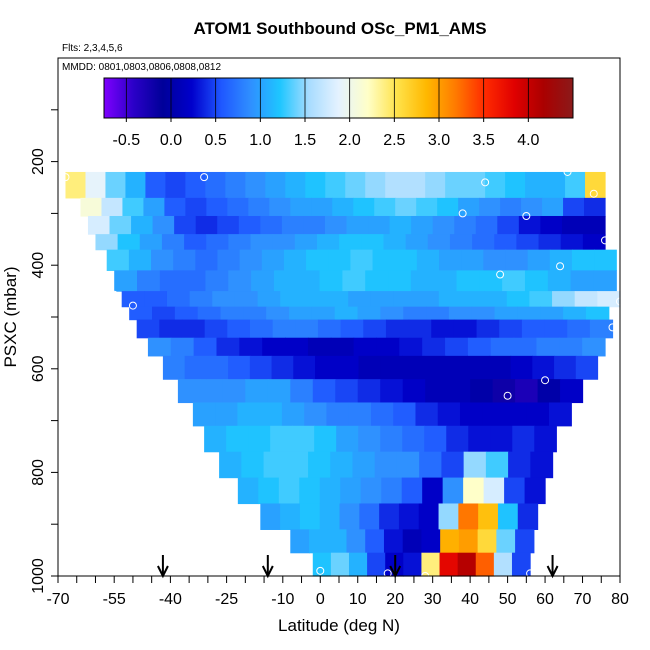  Describe the element at coordinates (528, 140) in the screenshot. I see `colorbar-tick-label: 4.0` at that location.